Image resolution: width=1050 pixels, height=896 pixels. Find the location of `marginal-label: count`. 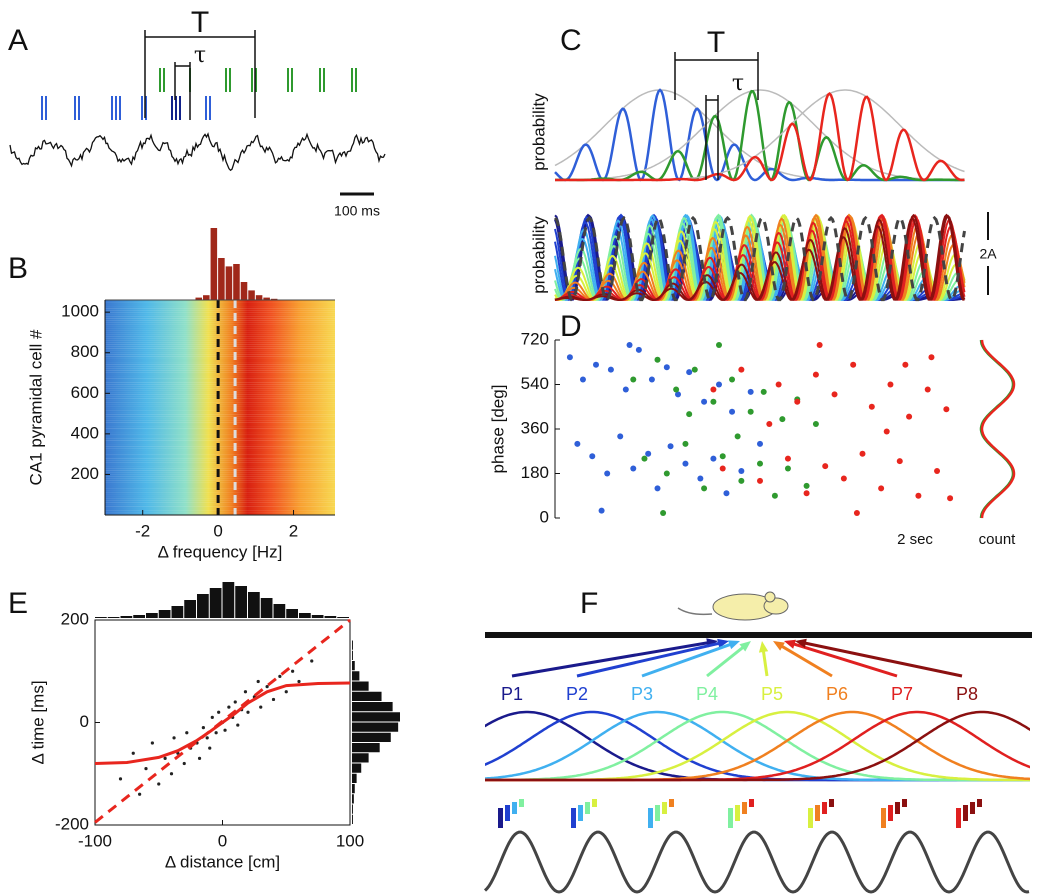

marginal-label: count is located at coordinates (998, 539).